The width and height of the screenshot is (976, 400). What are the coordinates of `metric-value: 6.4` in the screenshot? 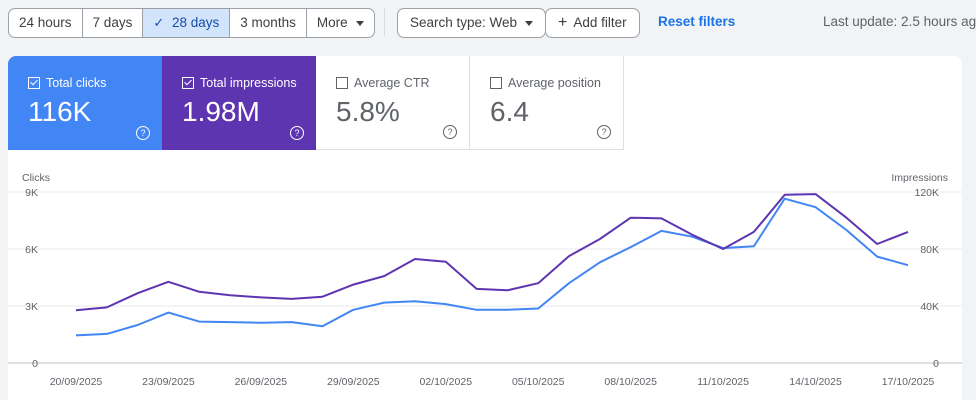 It's located at (509, 111).